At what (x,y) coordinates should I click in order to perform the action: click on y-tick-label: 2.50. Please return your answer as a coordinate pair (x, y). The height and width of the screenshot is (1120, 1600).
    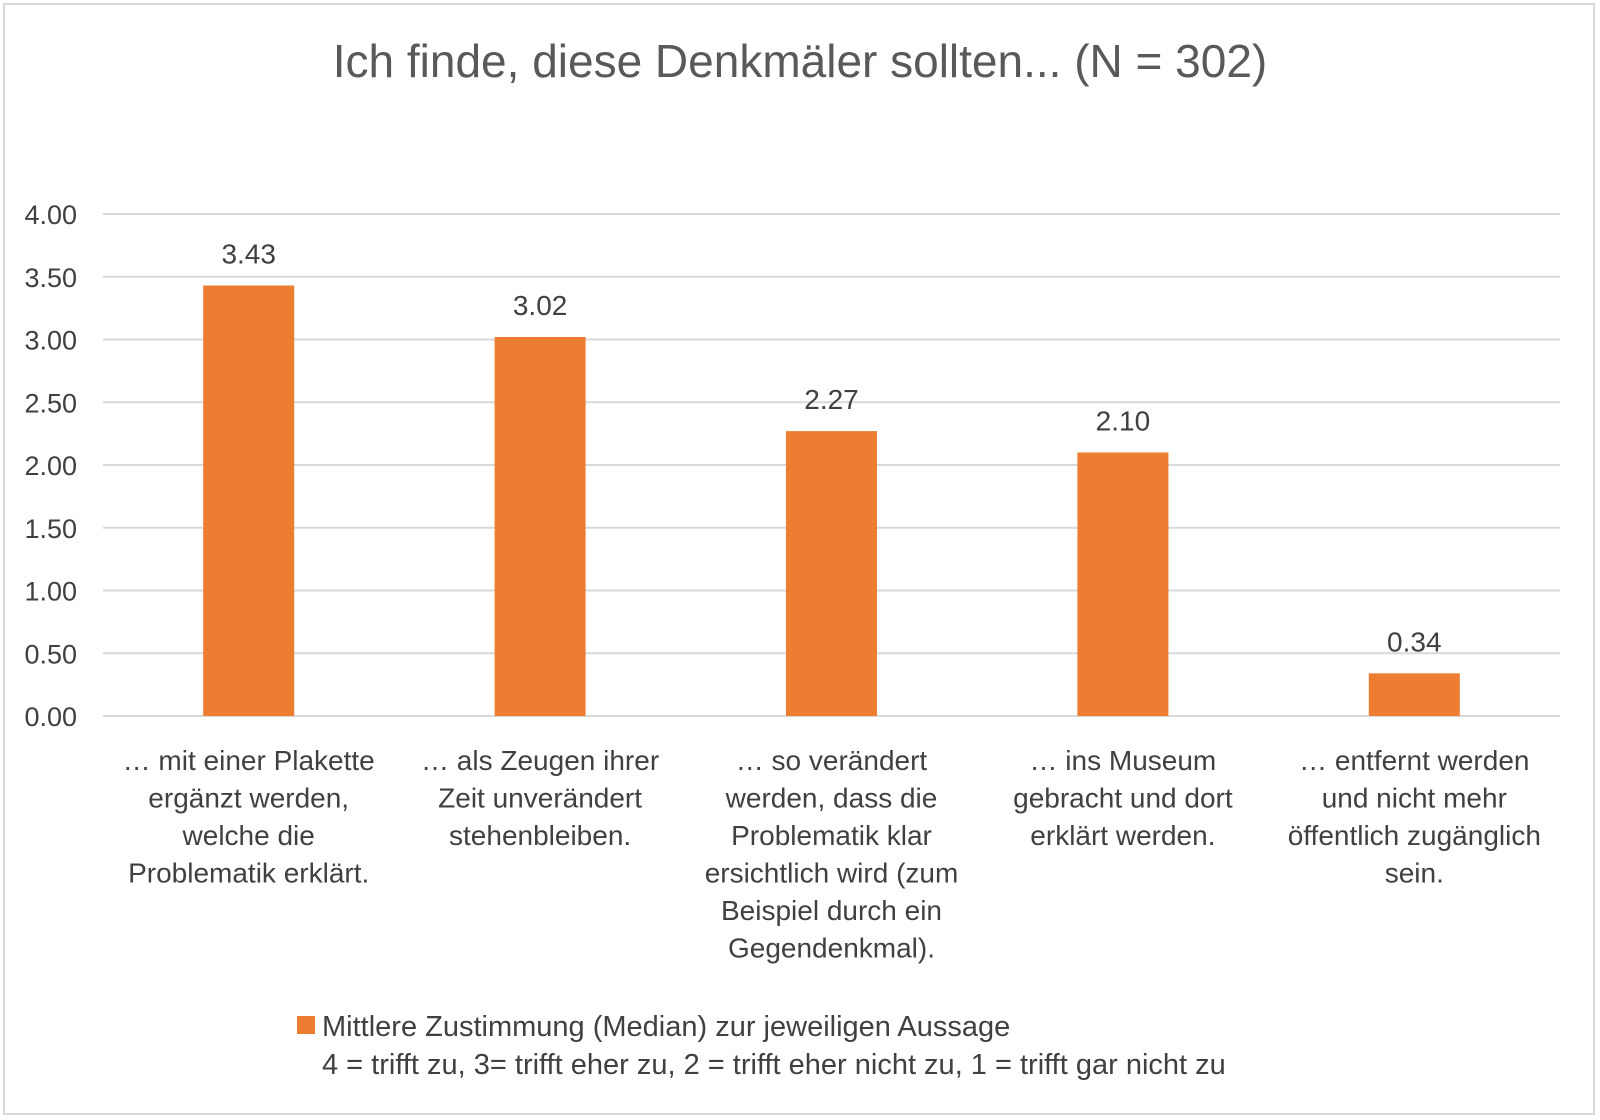
    Looking at the image, I should click on (50, 403).